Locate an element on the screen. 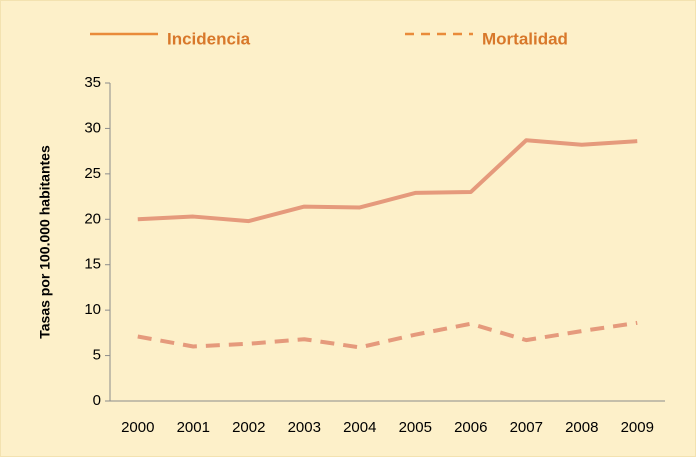  x-tick-label: 2000 is located at coordinates (137, 427).